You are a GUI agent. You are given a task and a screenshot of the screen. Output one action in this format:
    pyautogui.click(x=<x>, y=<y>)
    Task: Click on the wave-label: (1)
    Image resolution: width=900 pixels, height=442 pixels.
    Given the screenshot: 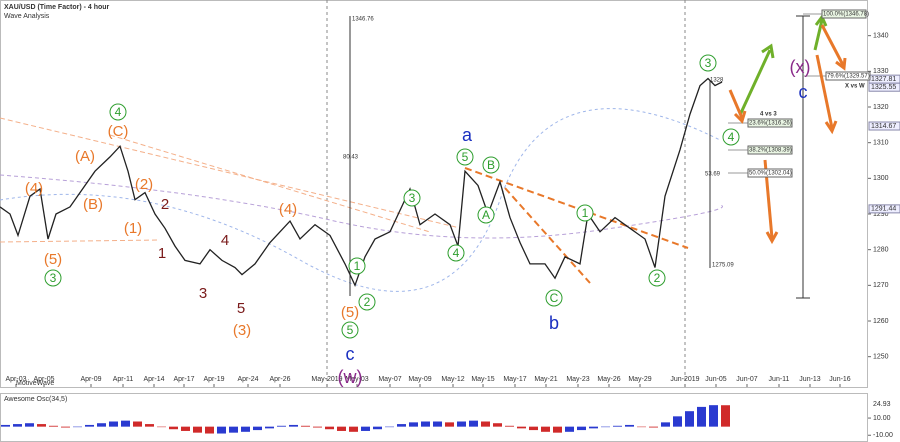 What is the action you would take?
    pyautogui.click(x=133, y=228)
    